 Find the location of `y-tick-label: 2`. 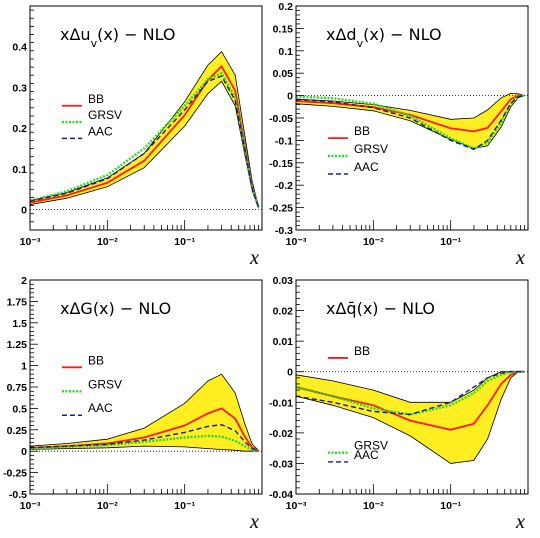

y-tick-label: 2 is located at coordinates (24, 281).